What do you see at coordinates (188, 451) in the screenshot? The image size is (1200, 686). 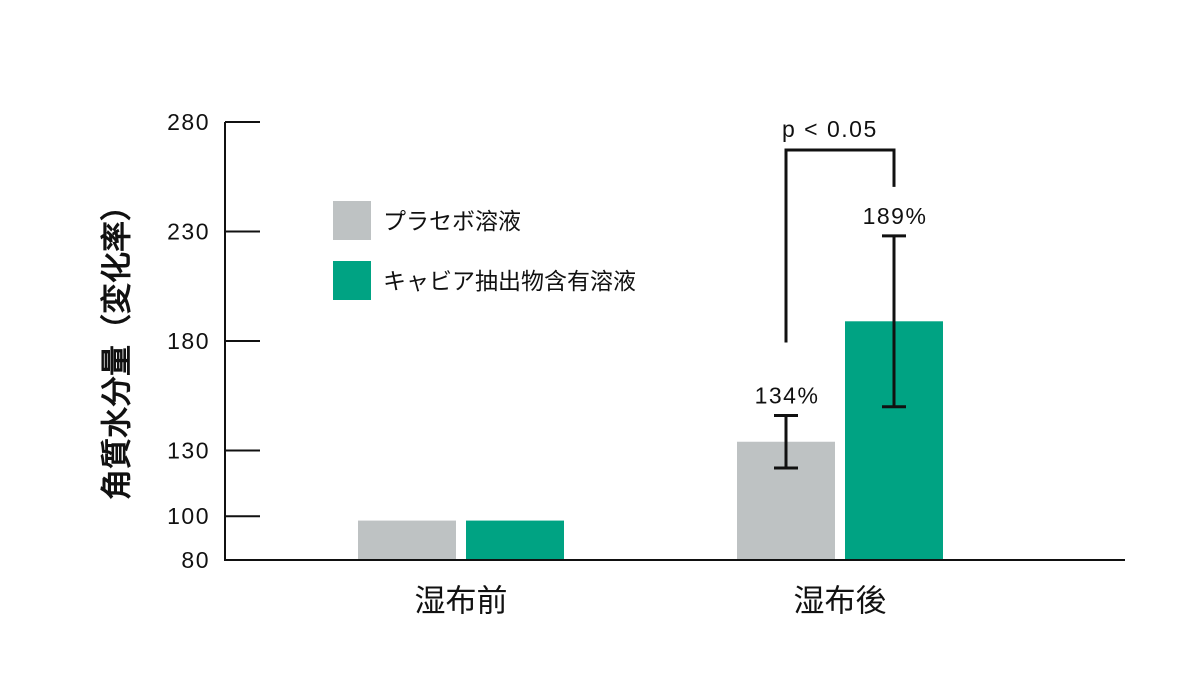 I see `y-tick-label: 130` at bounding box center [188, 451].